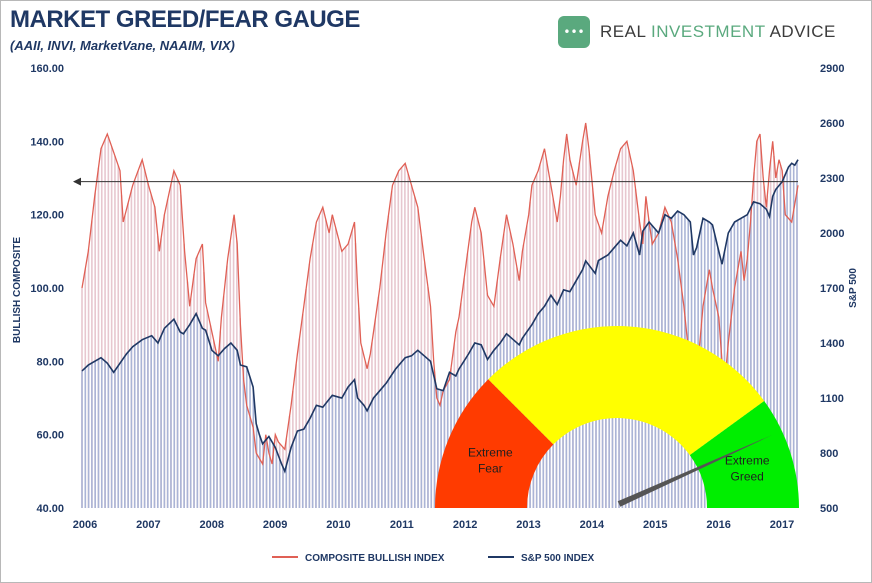  Describe the element at coordinates (832, 179) in the screenshot. I see `y2-tick-label: 2300` at that location.